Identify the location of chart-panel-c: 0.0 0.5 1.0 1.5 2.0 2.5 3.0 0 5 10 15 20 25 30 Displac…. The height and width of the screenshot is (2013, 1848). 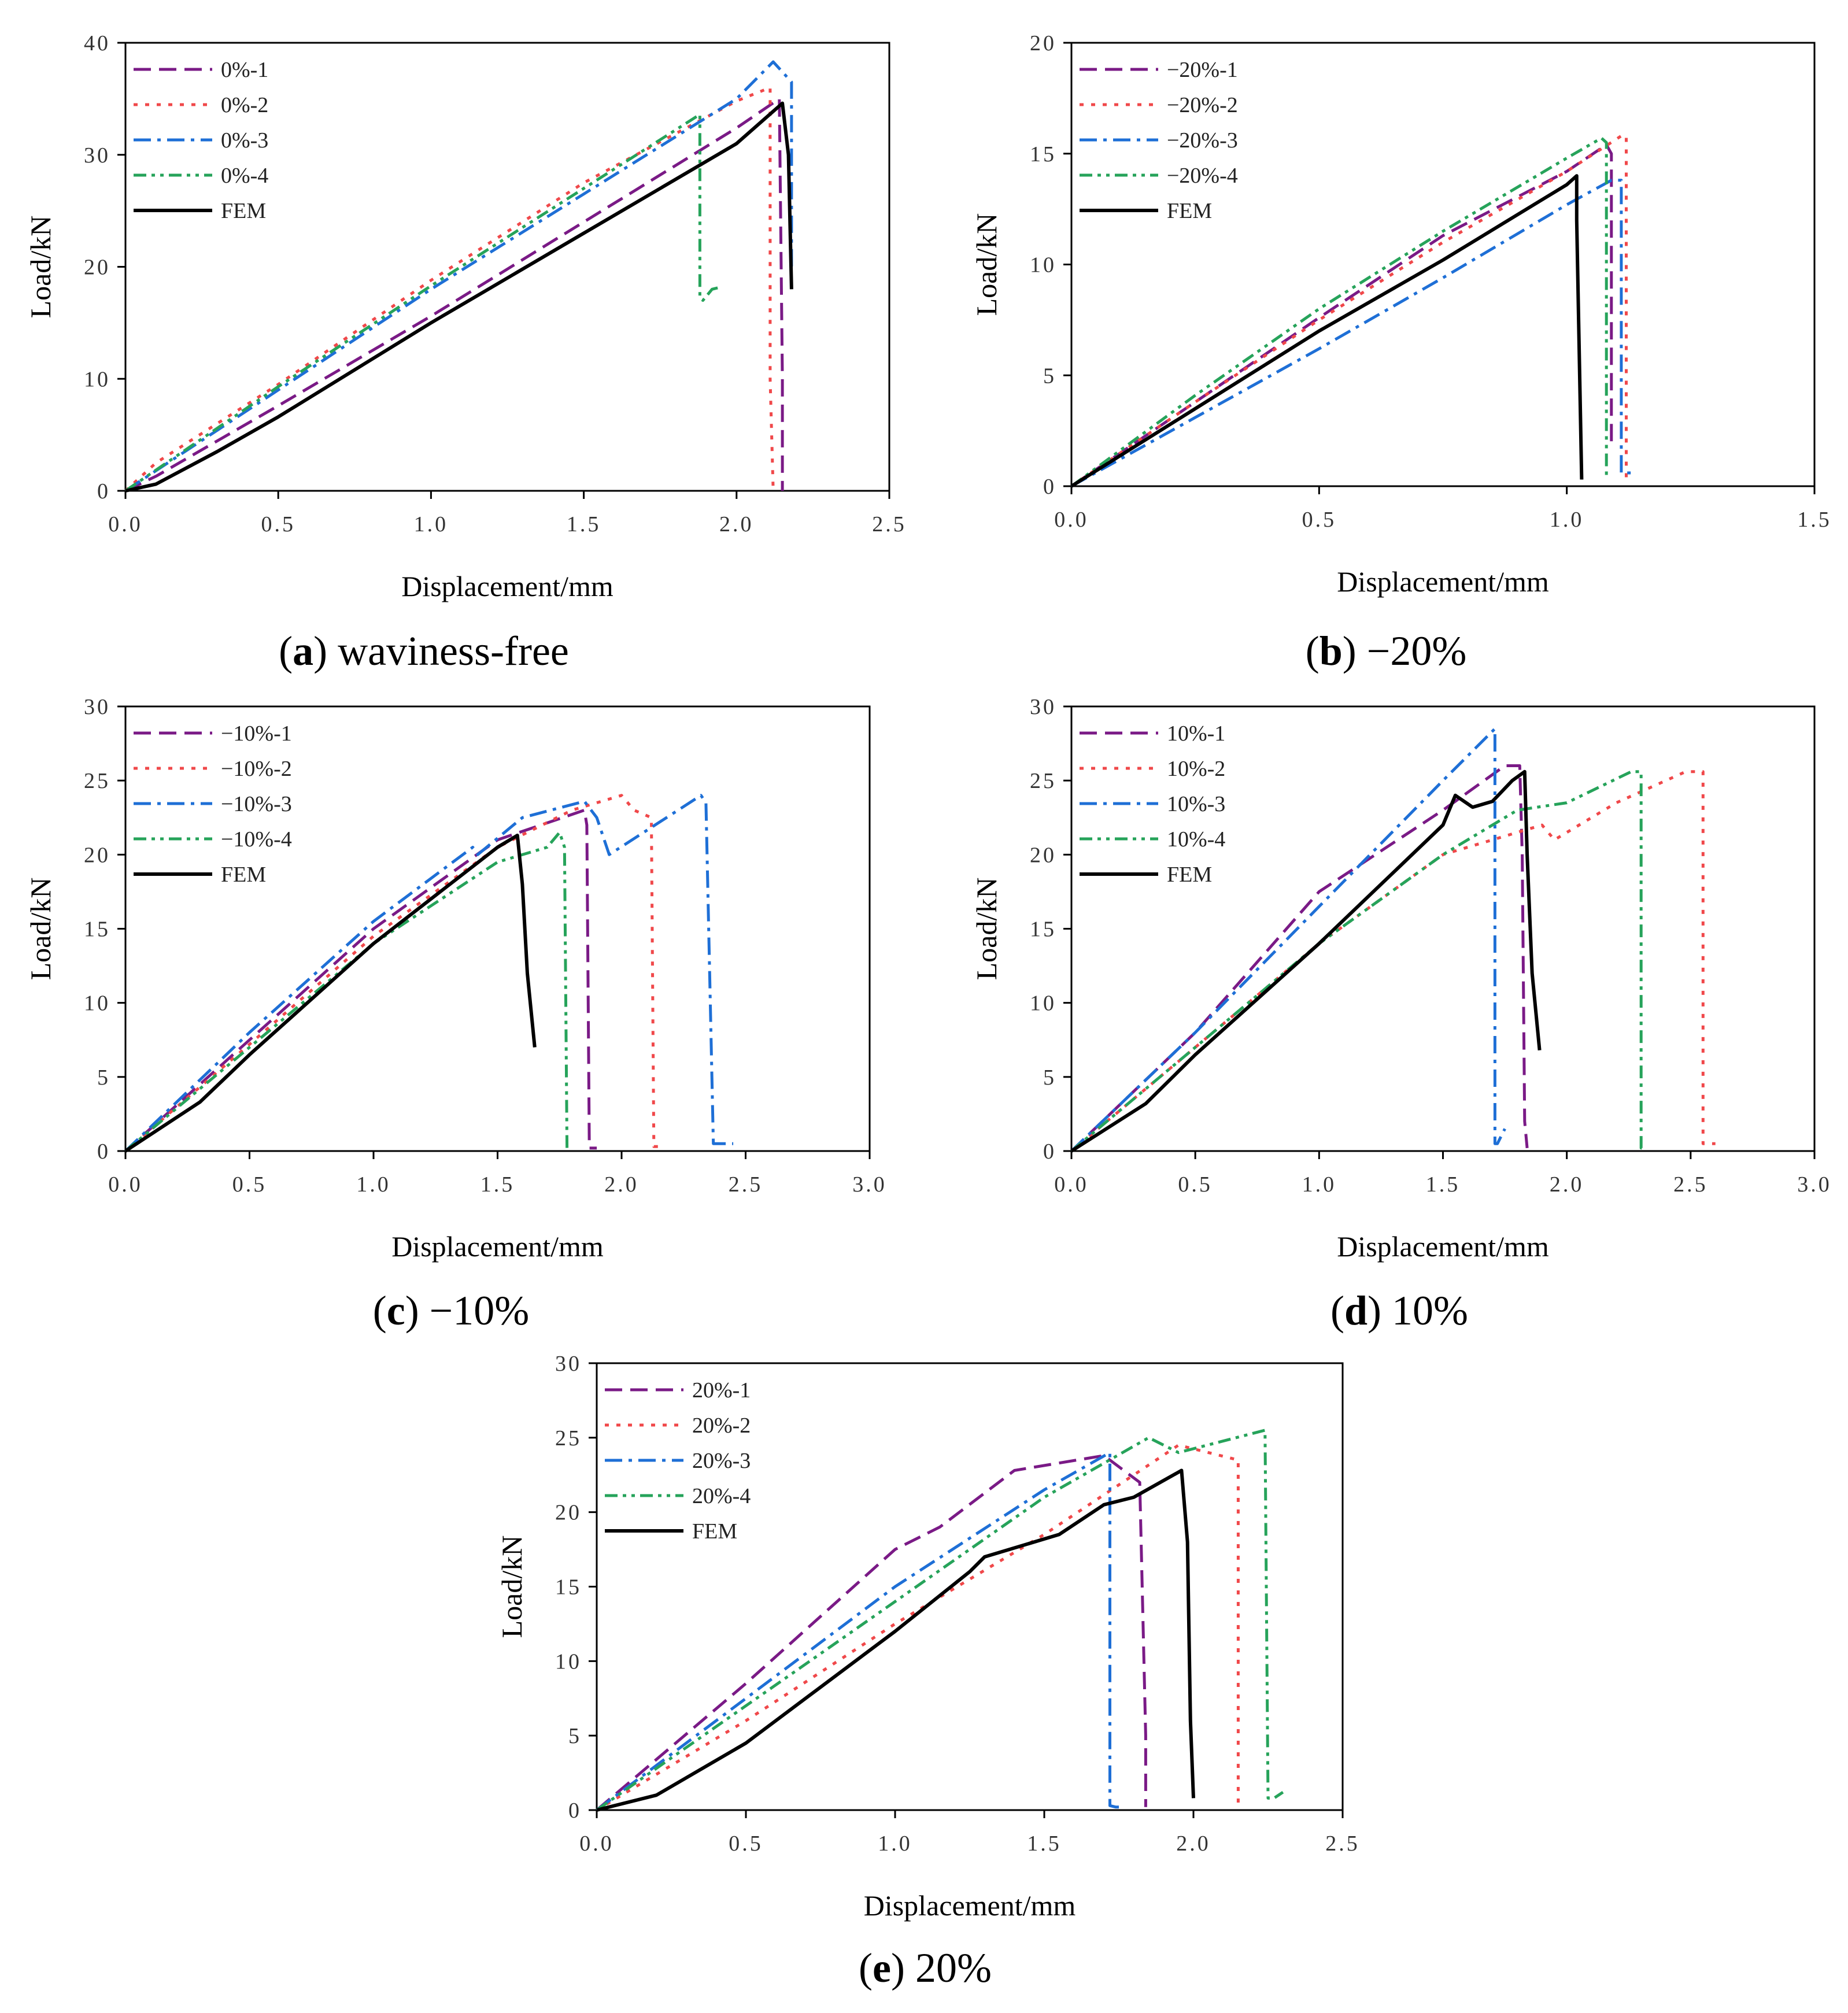
(455, 1014).